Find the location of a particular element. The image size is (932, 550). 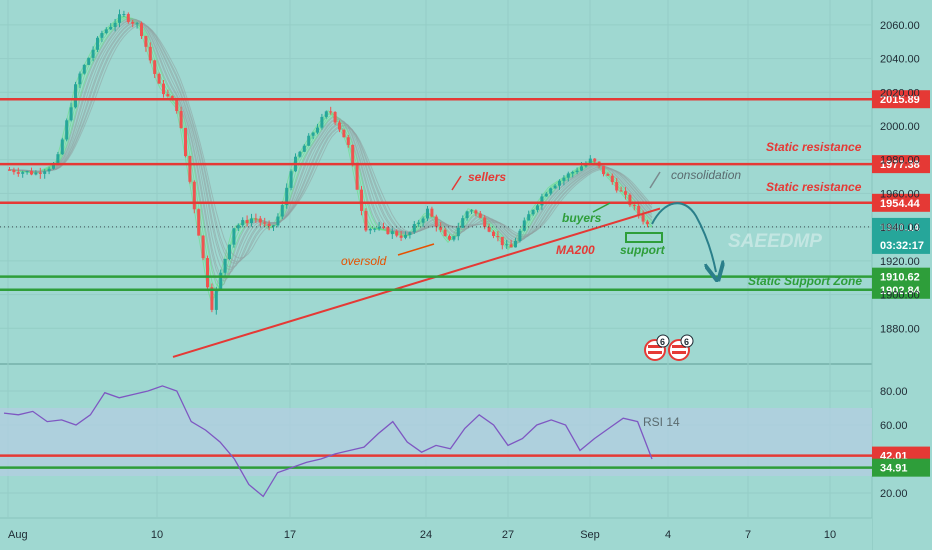

price-tick-label: 2040.00 is located at coordinates (900, 60).